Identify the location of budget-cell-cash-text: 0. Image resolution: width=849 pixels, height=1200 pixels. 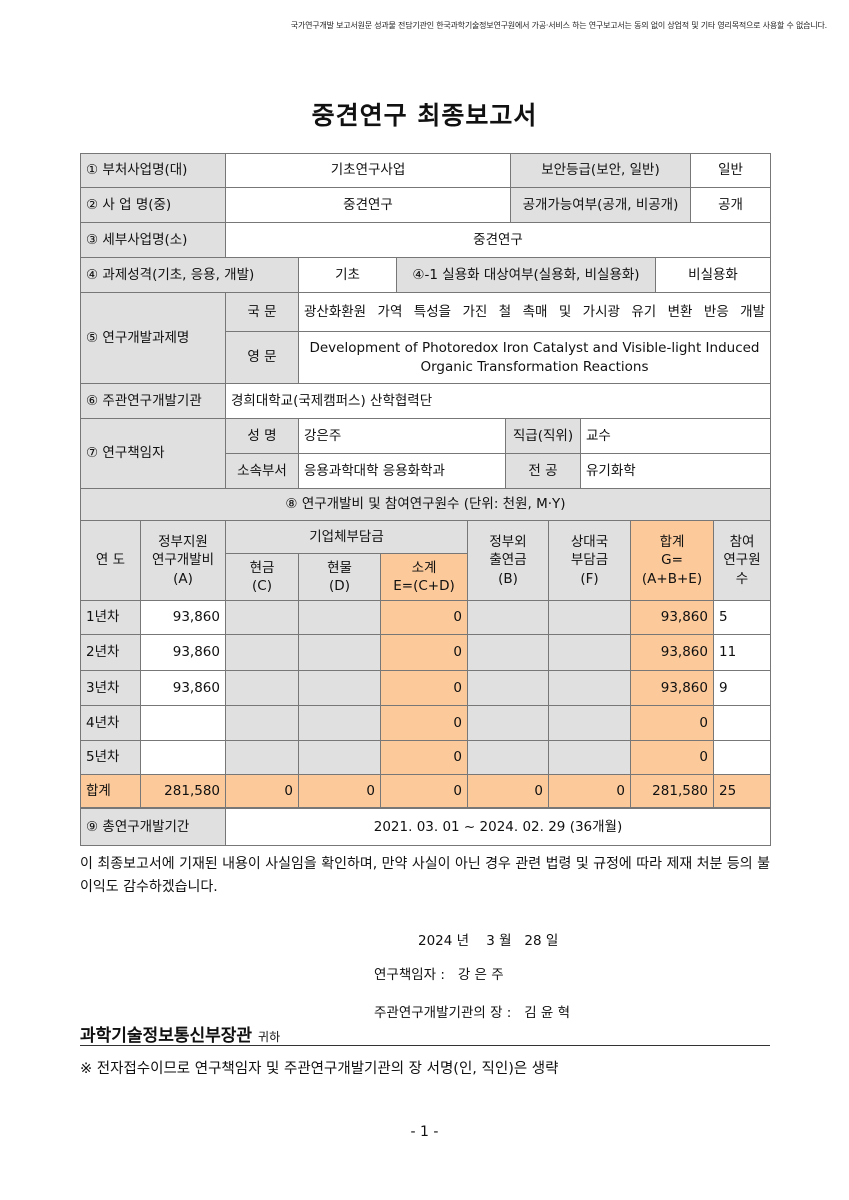
(288, 790).